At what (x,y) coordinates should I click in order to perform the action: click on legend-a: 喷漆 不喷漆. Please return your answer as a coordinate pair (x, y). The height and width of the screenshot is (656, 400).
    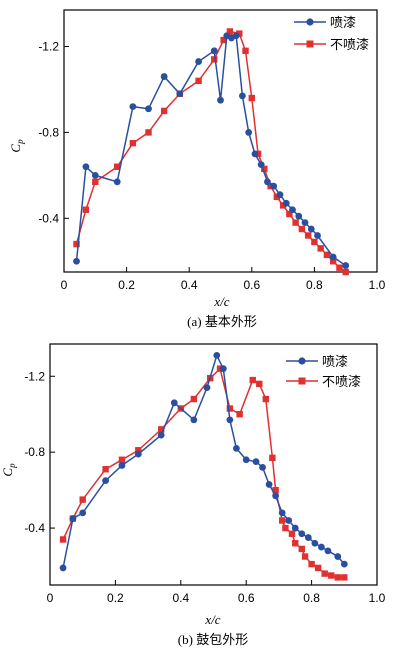
    Looking at the image, I should click on (331, 33).